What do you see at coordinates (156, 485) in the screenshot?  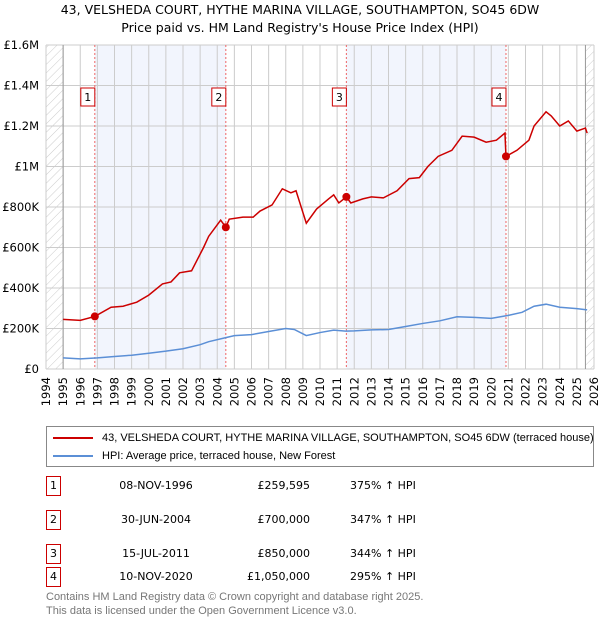 I see `sale-date: 08-NOV-1996` at bounding box center [156, 485].